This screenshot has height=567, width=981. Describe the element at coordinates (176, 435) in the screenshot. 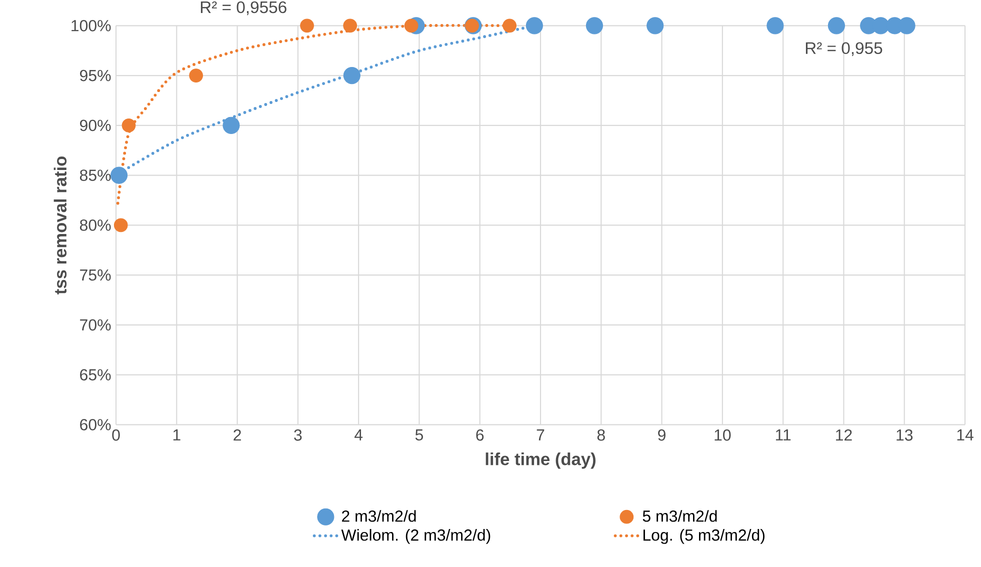

I see `x-tick-label: 1` at that location.